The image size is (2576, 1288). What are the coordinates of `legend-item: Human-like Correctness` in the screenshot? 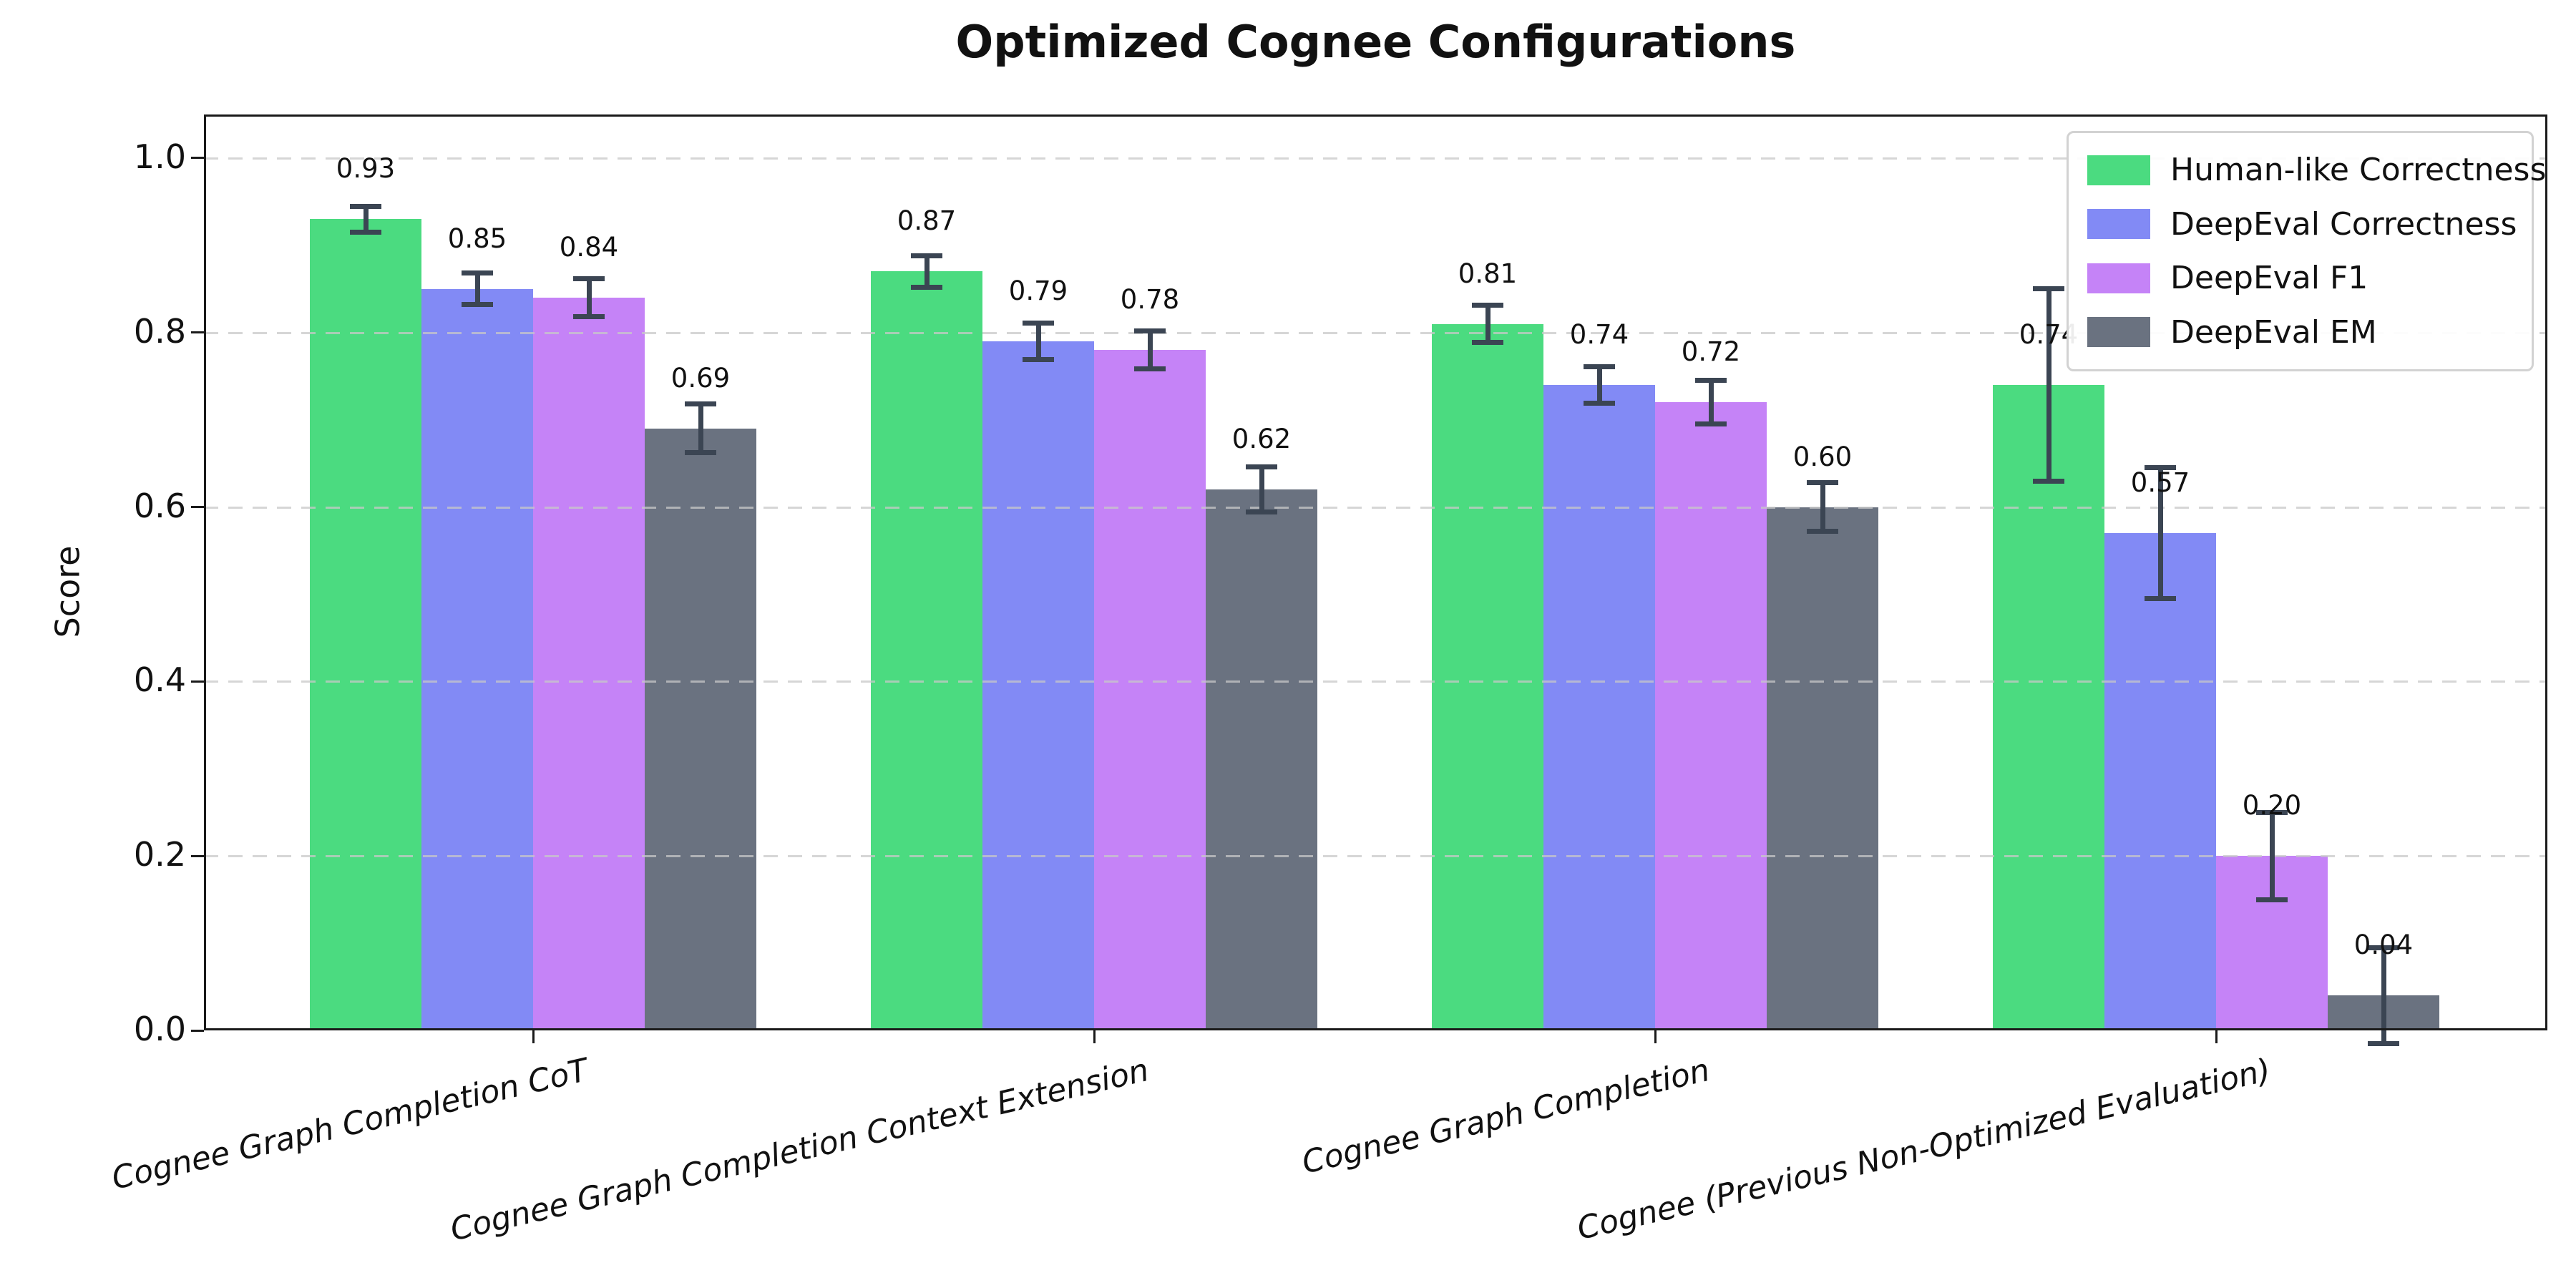 It's located at (2316, 170).